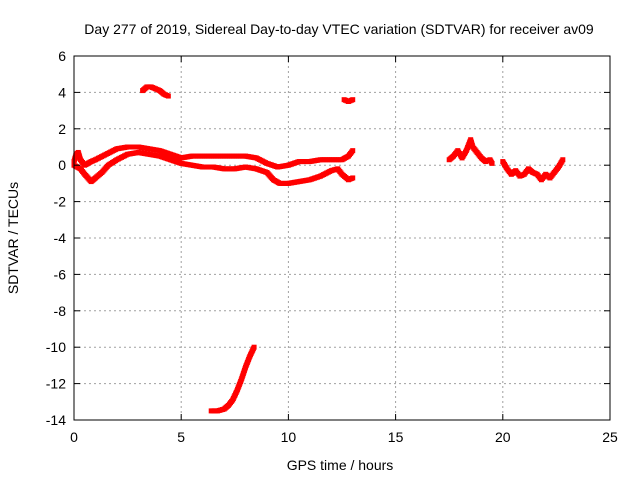 The width and height of the screenshot is (640, 480). What do you see at coordinates (503, 437) in the screenshot?
I see `x-tick-label: 20` at bounding box center [503, 437].